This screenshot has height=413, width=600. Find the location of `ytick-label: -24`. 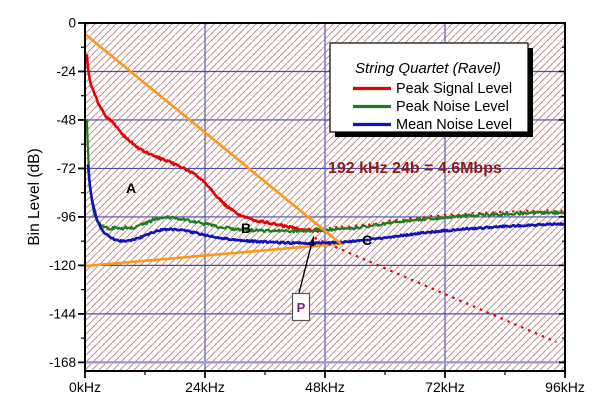

ytick-label: -24 is located at coordinates (66, 71).